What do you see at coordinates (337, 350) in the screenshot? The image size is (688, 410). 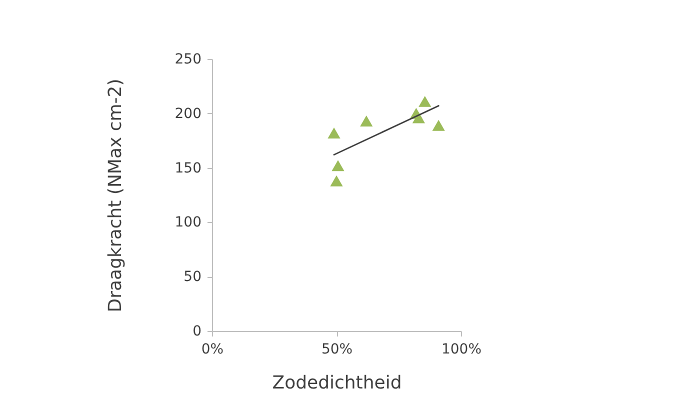 I see `x-tick-label: 50%` at bounding box center [337, 350].